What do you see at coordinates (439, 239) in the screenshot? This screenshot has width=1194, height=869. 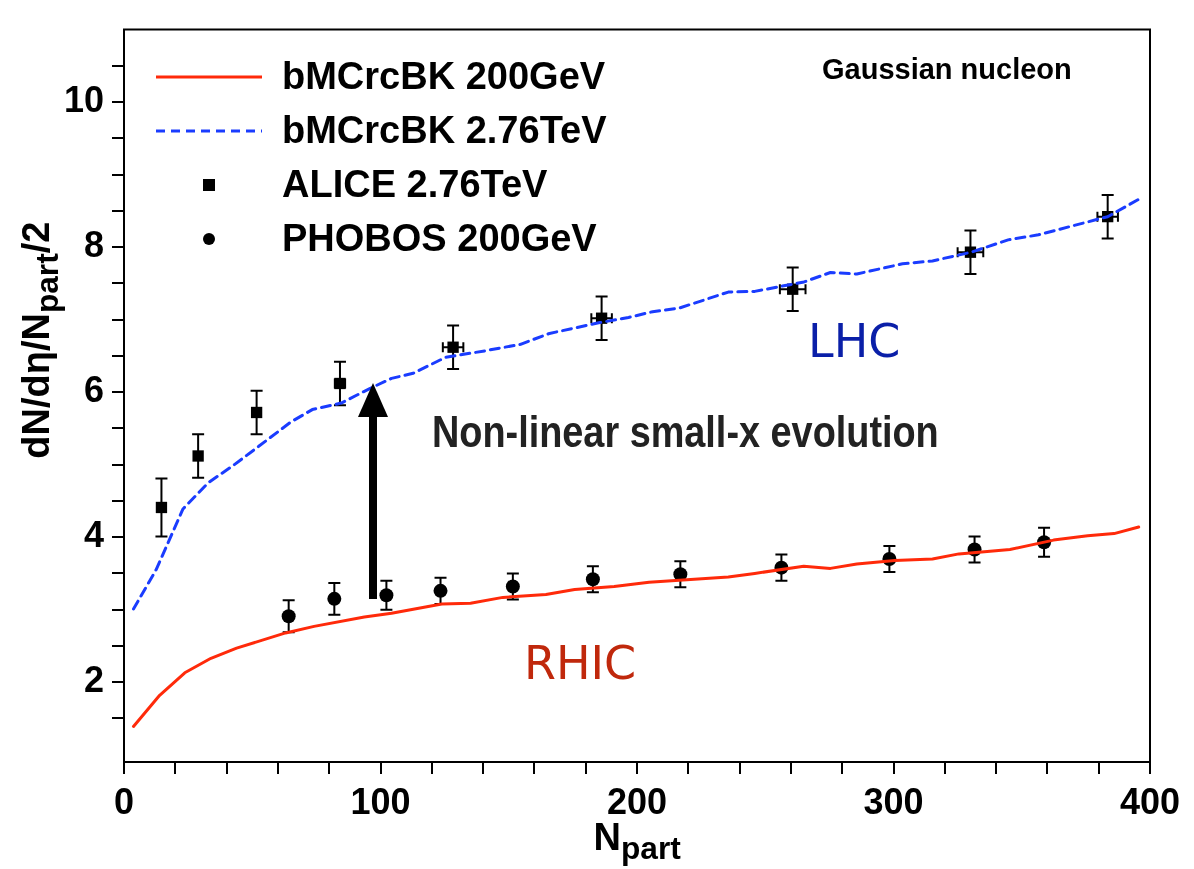 I see `legend-label: PHOBOS 200GeV` at bounding box center [439, 239].